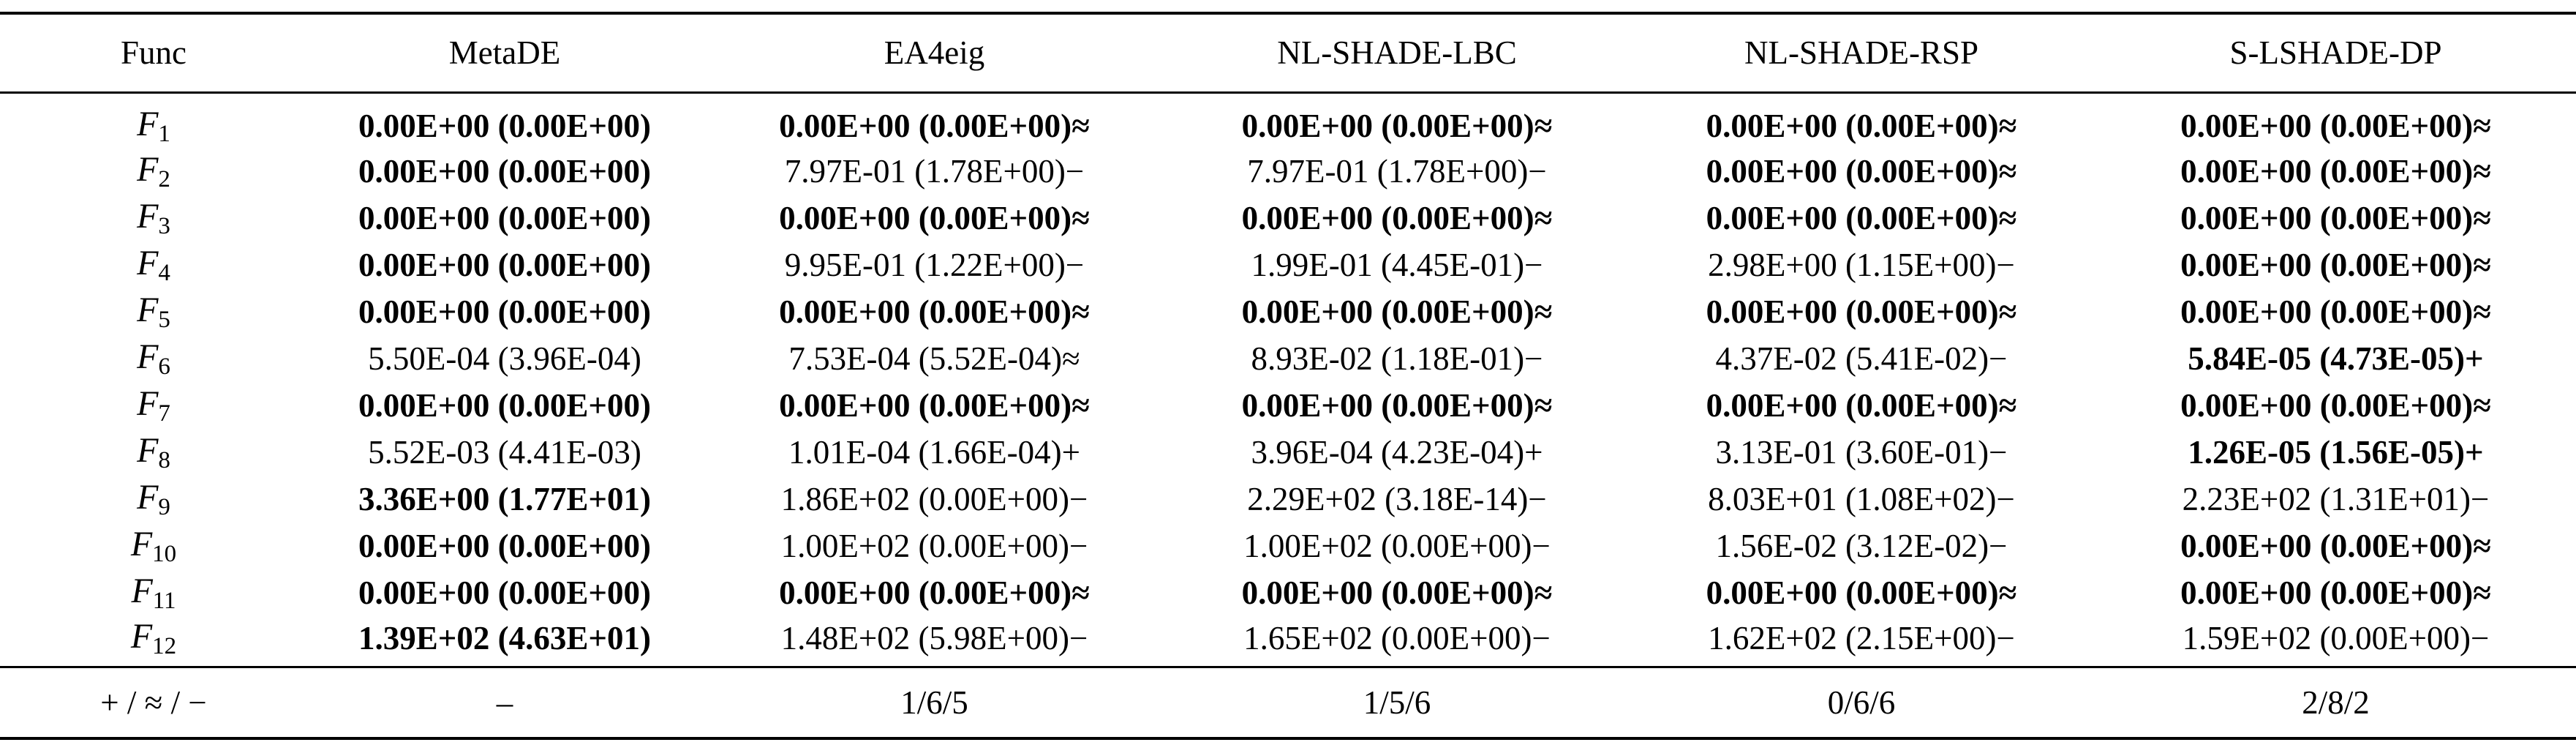 The image size is (2576, 745). I want to click on result-cell: 3.96E-04 (4.23E-04)+, so click(1397, 453).